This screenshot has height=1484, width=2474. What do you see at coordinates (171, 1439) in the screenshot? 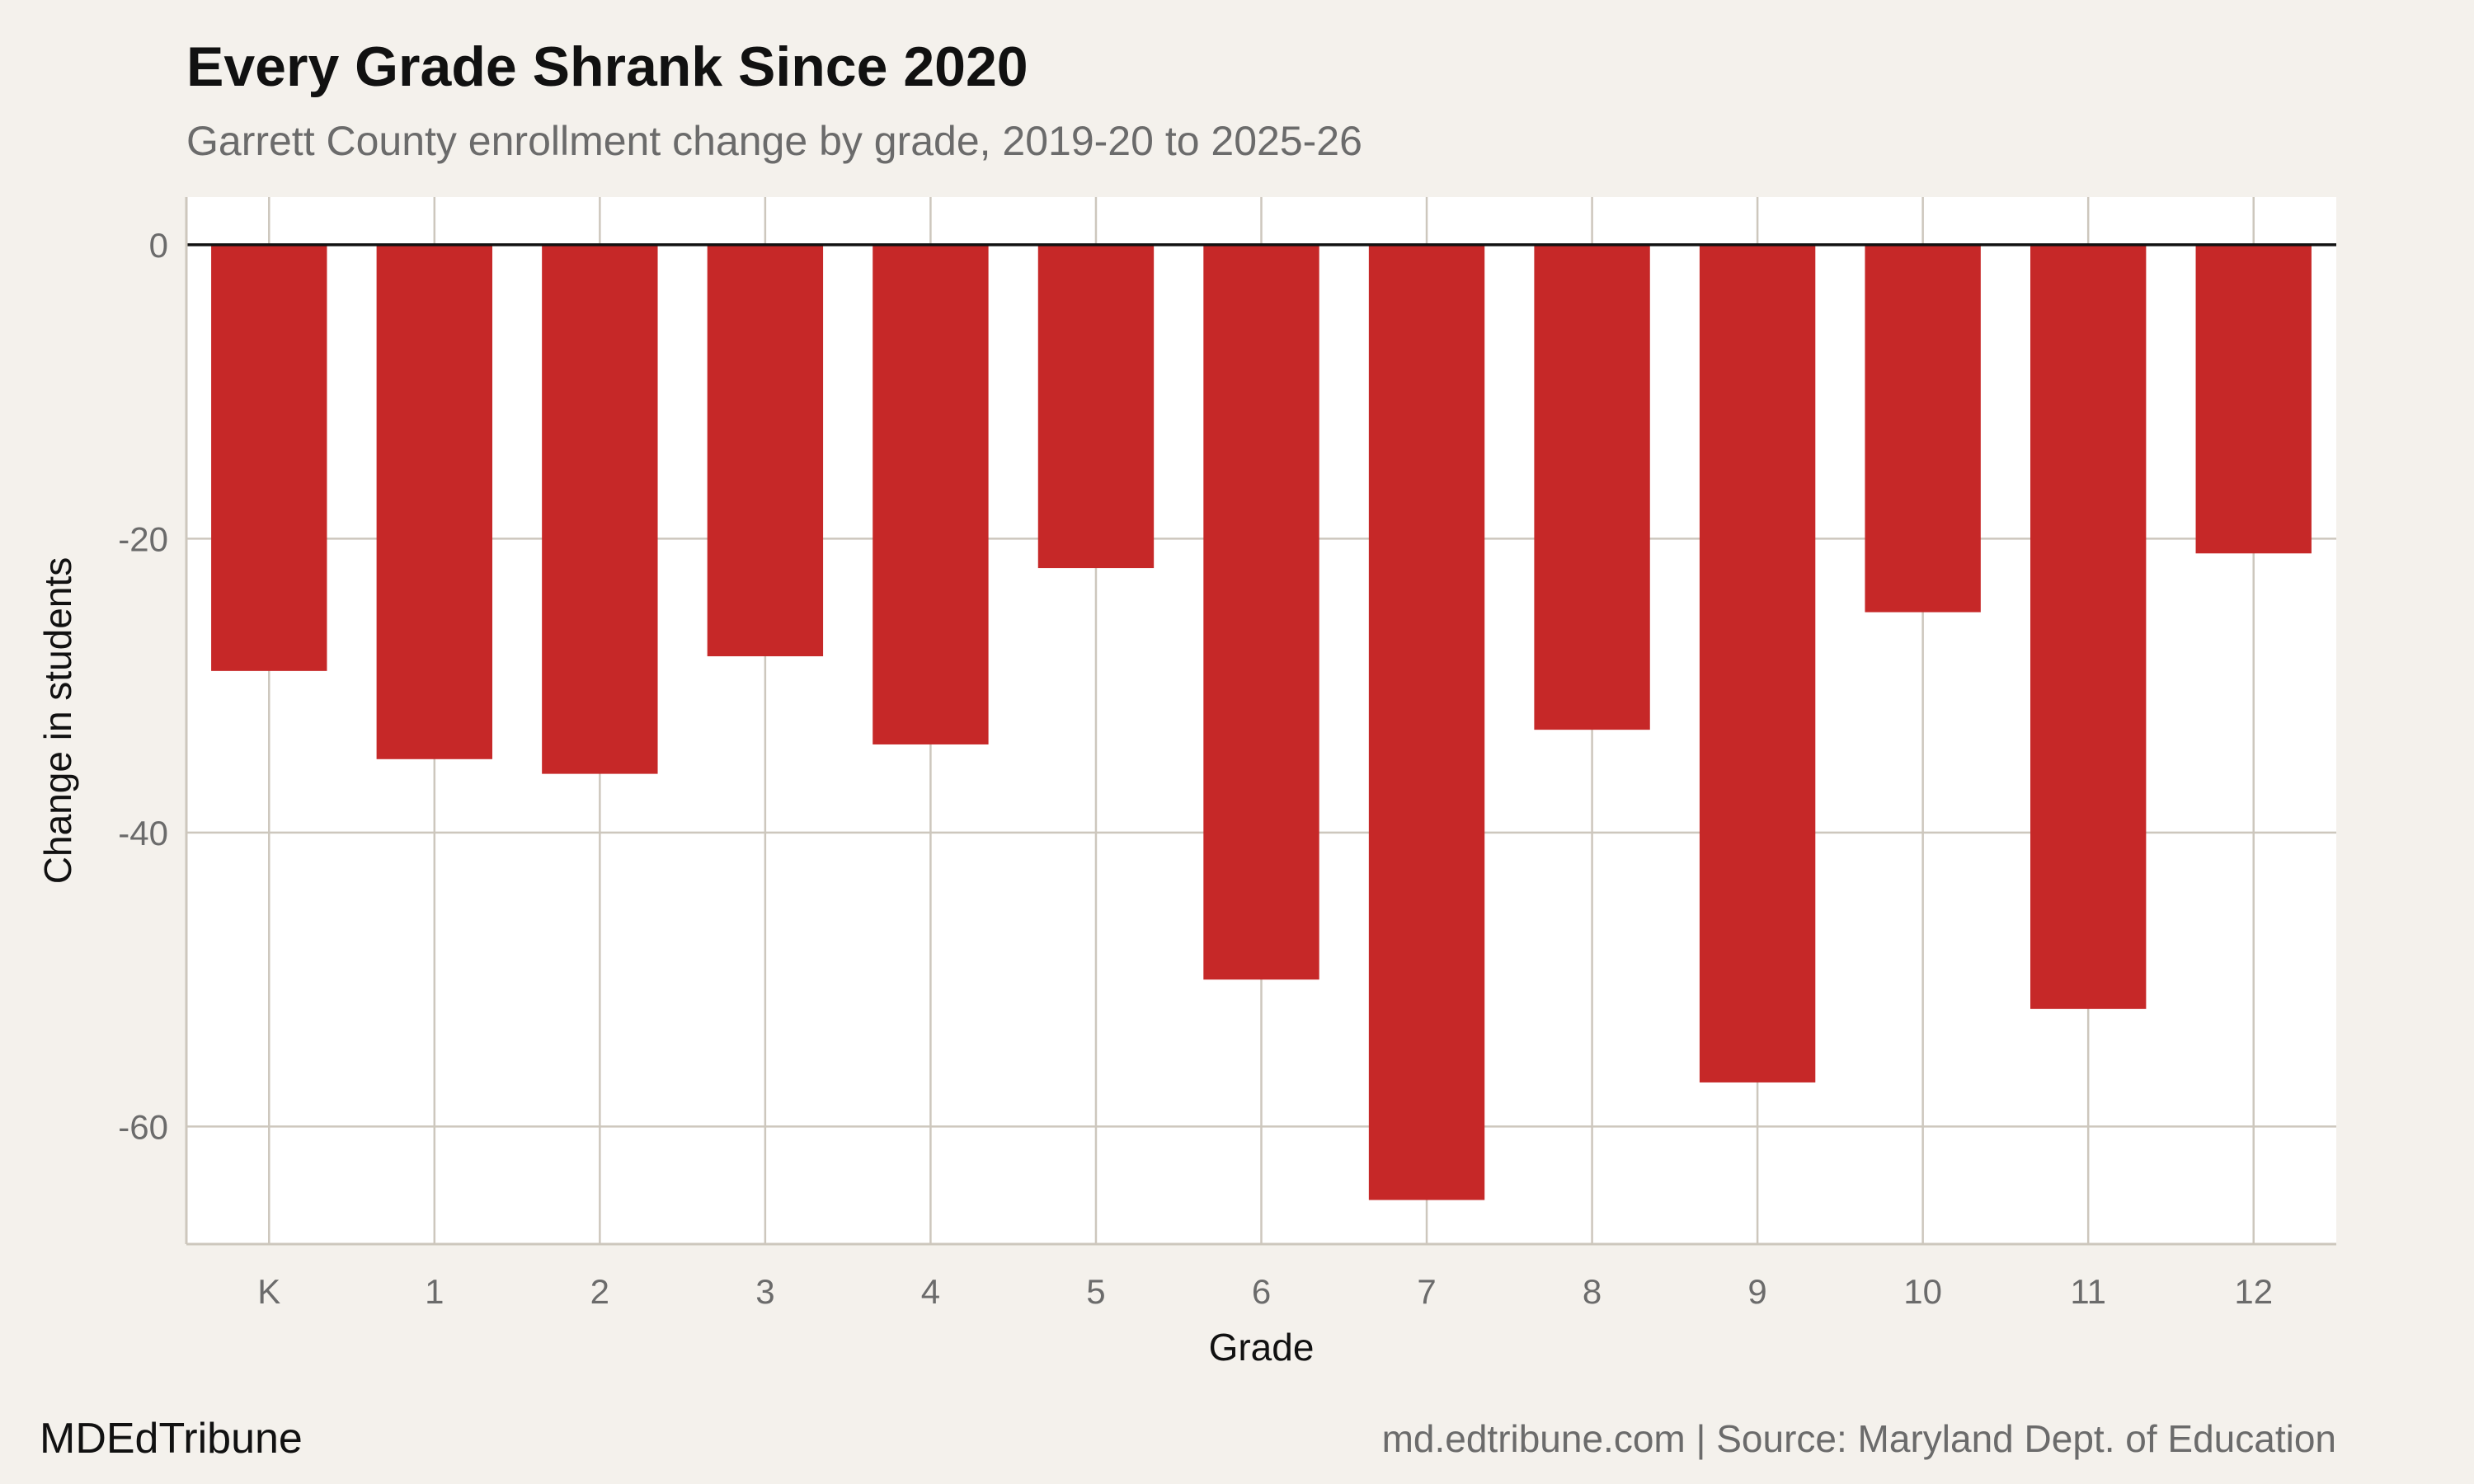
I see `brand-logo-text: MDEdTribune` at bounding box center [171, 1439].